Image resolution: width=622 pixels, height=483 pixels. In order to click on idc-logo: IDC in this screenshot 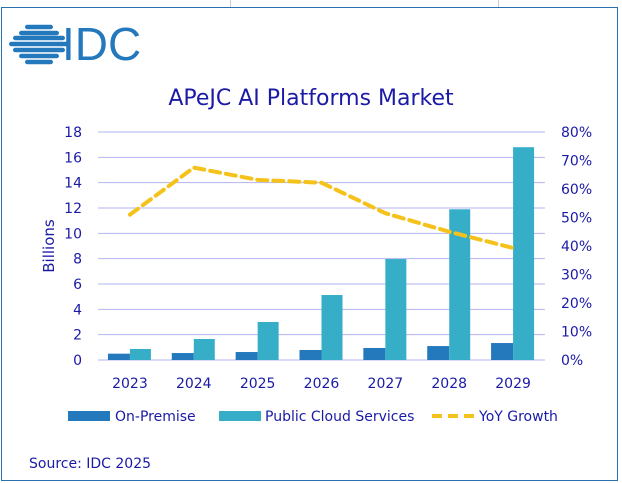, I will do `click(75, 44)`.